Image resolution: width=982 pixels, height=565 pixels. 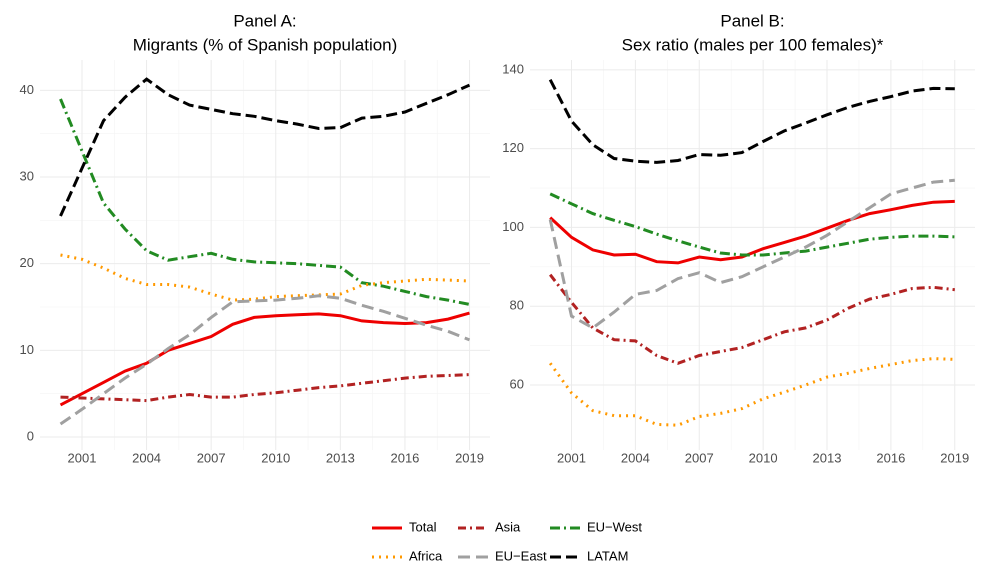 What do you see at coordinates (508, 526) in the screenshot?
I see `legend-label: Asia` at bounding box center [508, 526].